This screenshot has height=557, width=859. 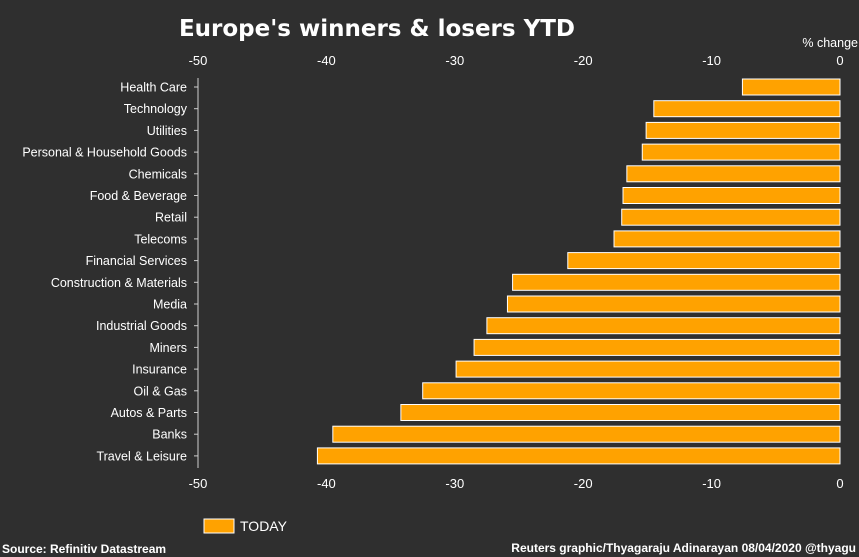 What do you see at coordinates (171, 218) in the screenshot?
I see `category-label: Retail` at bounding box center [171, 218].